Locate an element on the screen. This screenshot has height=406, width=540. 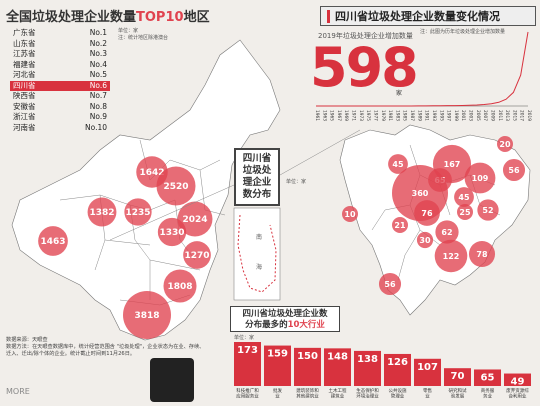
ranking-rank: No.10 is located at coordinates (96, 127).